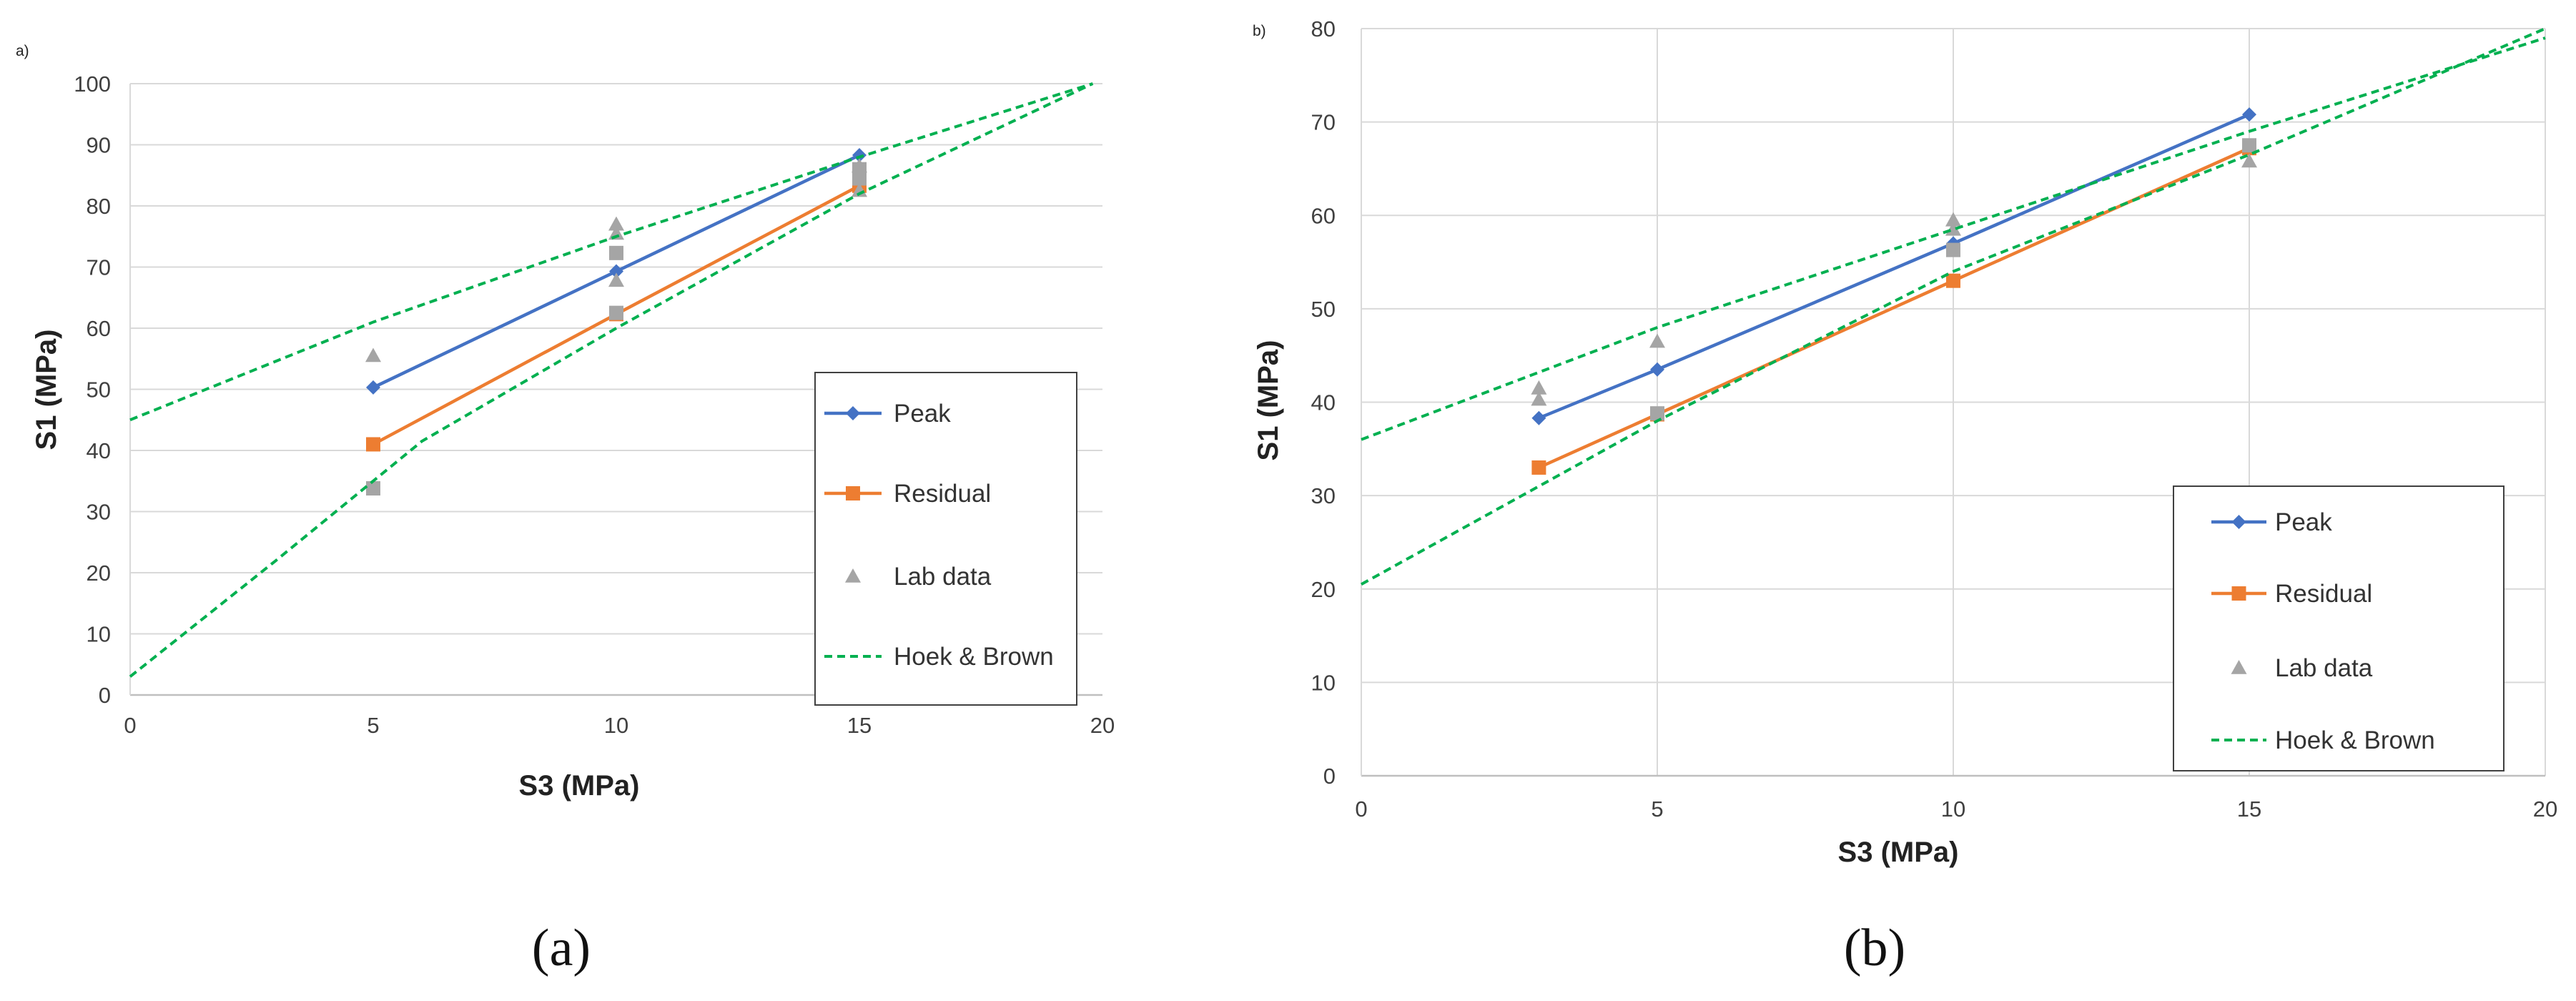  Describe the element at coordinates (99, 145) in the screenshot. I see `y-tick-label: 90` at that location.